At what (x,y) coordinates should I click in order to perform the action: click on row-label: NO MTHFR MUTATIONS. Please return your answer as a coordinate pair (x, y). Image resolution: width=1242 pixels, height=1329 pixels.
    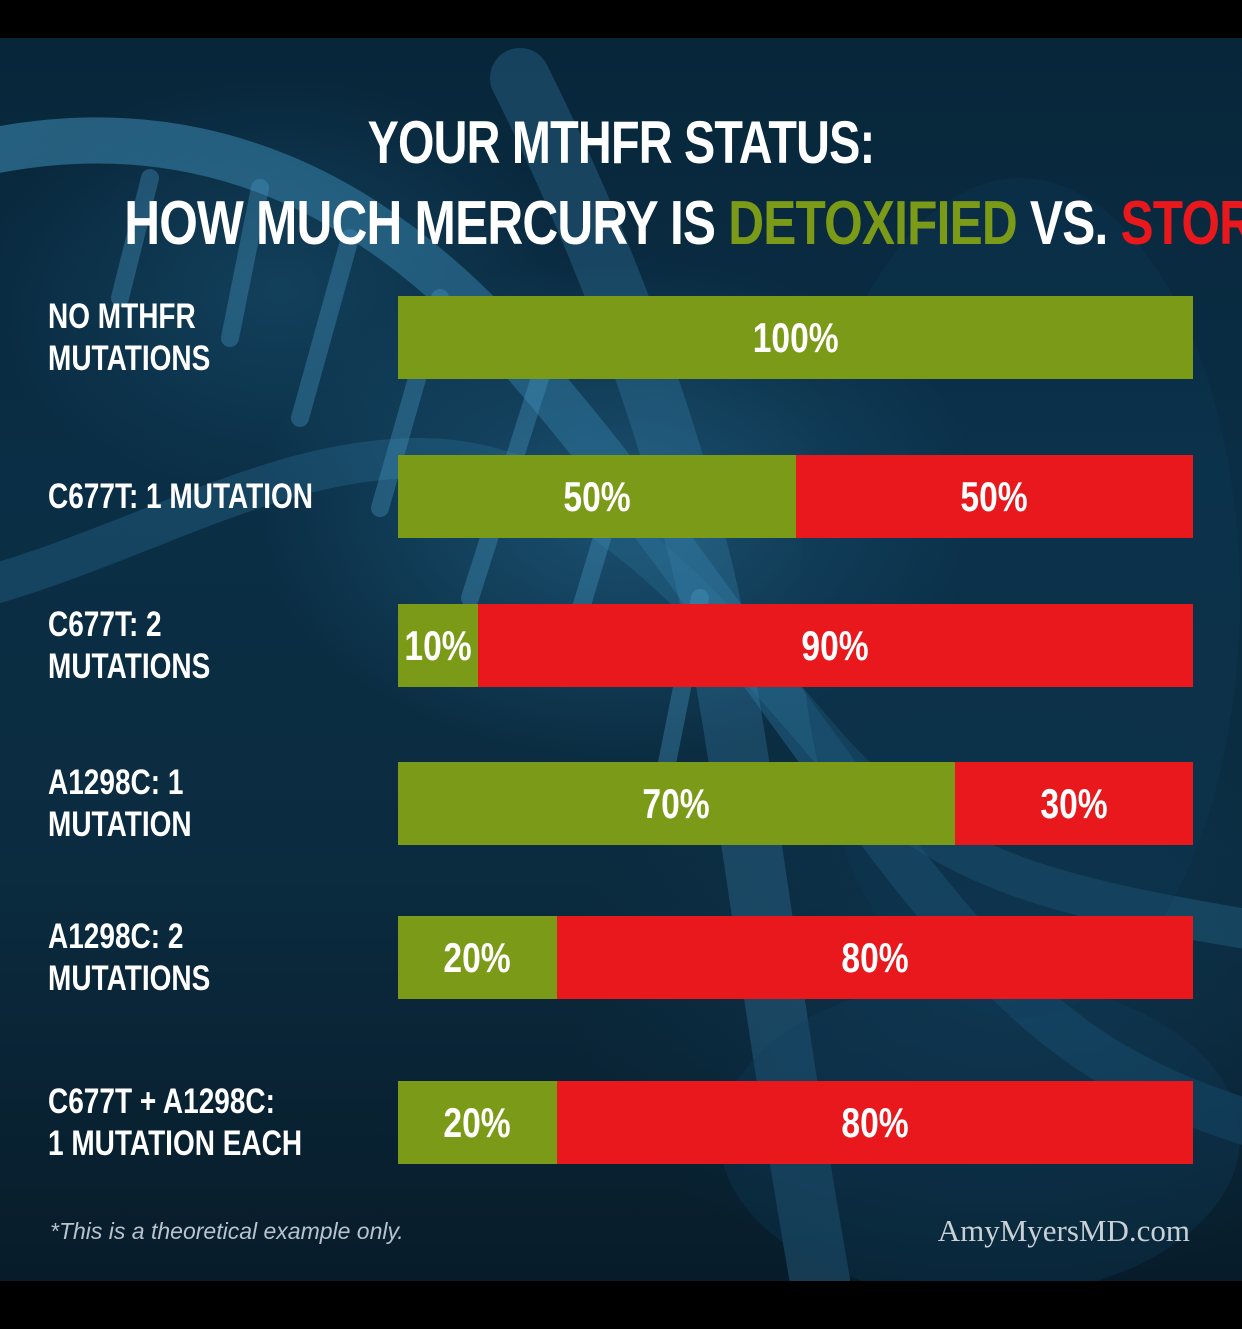
    Looking at the image, I should click on (129, 337).